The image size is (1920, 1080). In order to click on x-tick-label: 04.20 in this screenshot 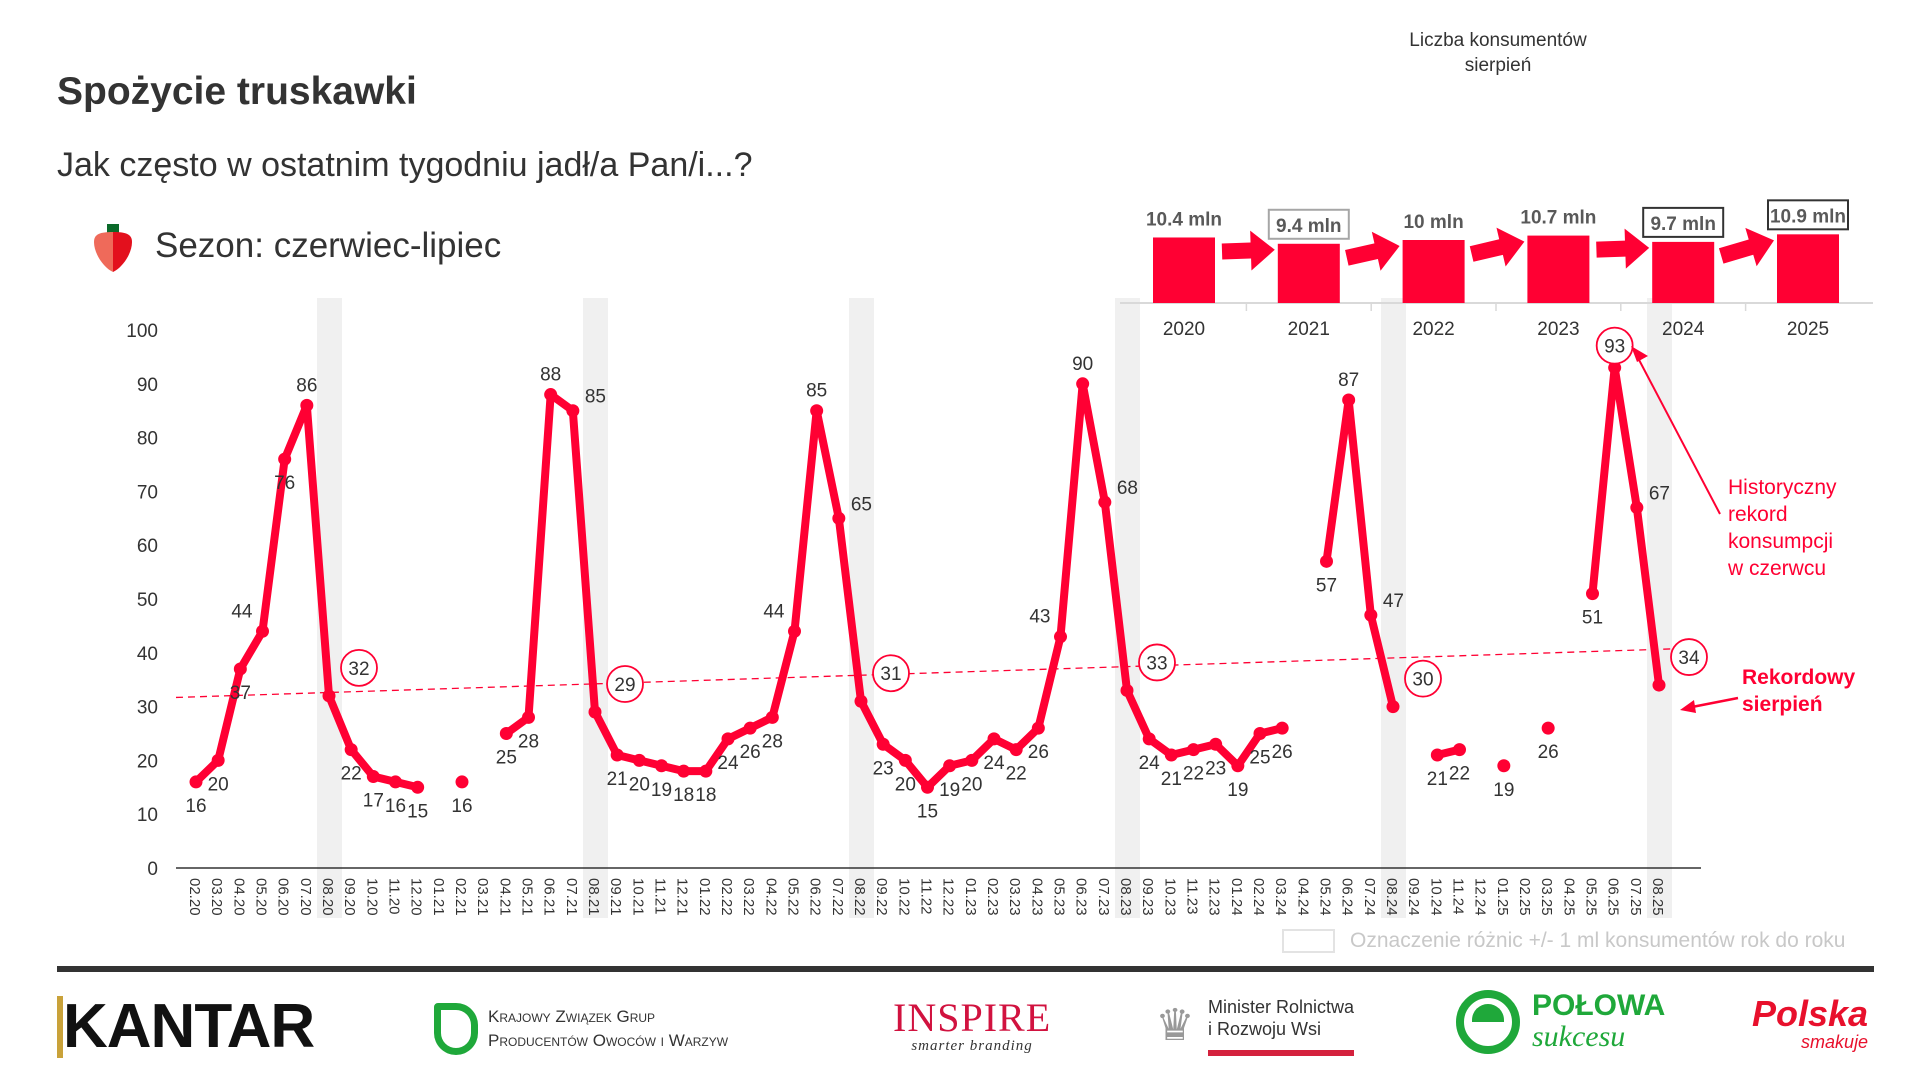, I will do `click(238, 897)`.